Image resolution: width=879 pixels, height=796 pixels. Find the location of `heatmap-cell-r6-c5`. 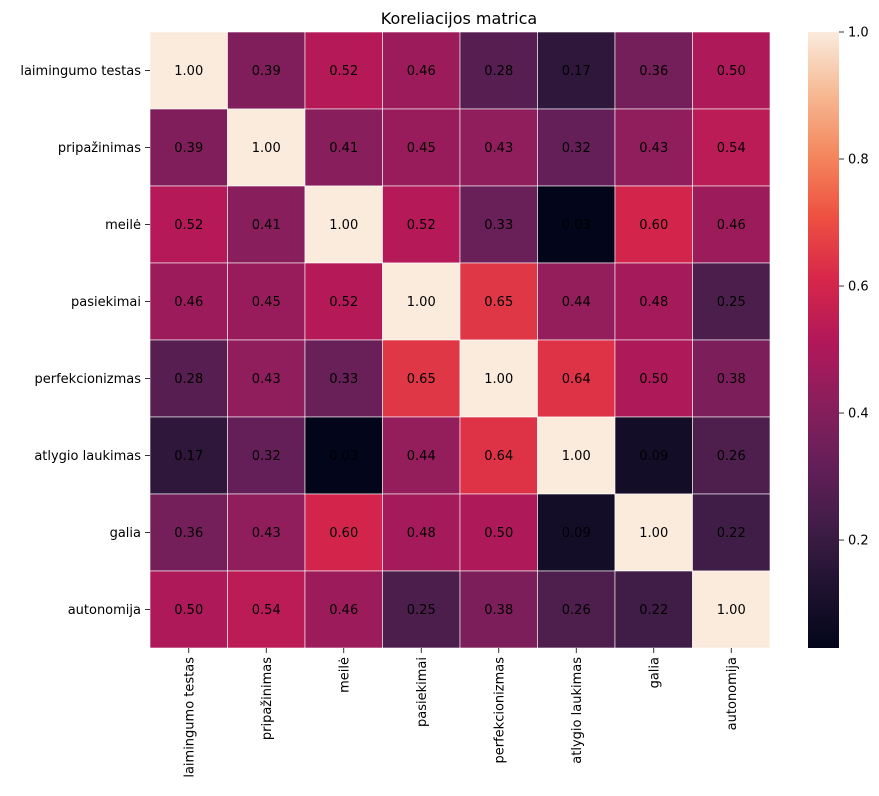

heatmap-cell-r6-c5 is located at coordinates (576, 532).